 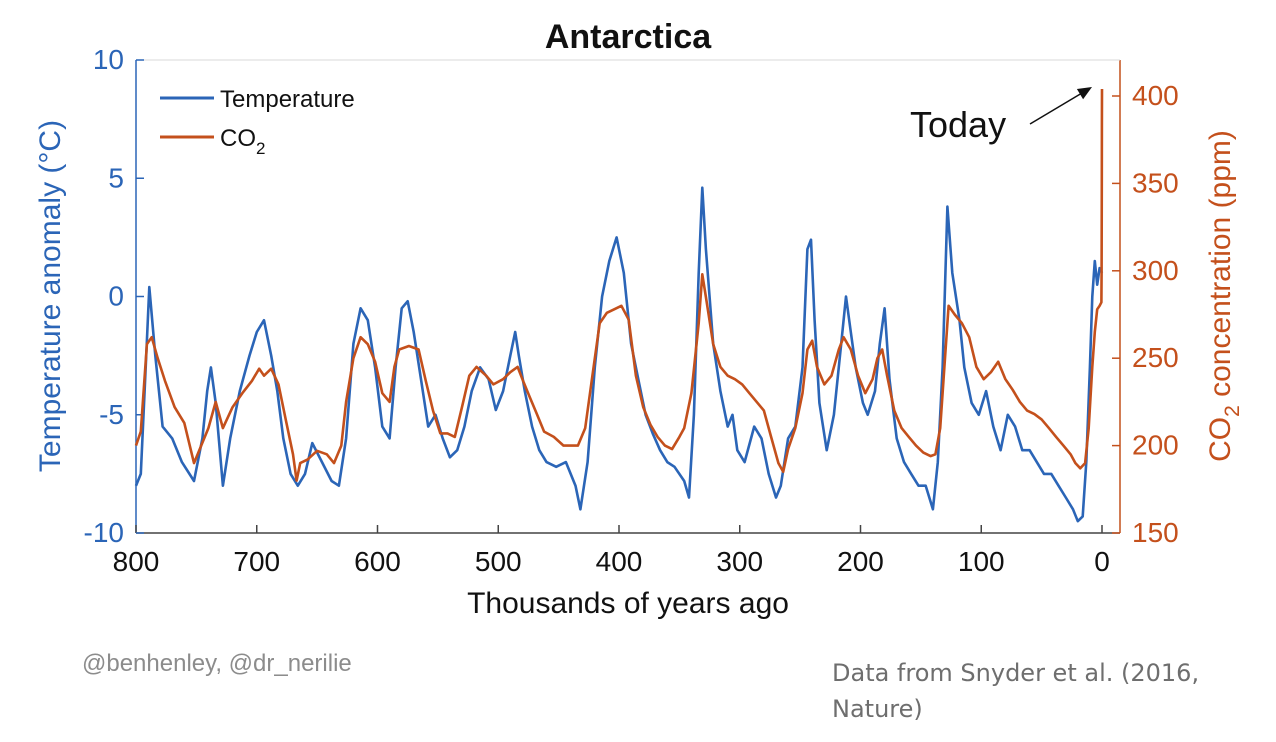 I want to click on today-annotation: Today, so click(x=958, y=124).